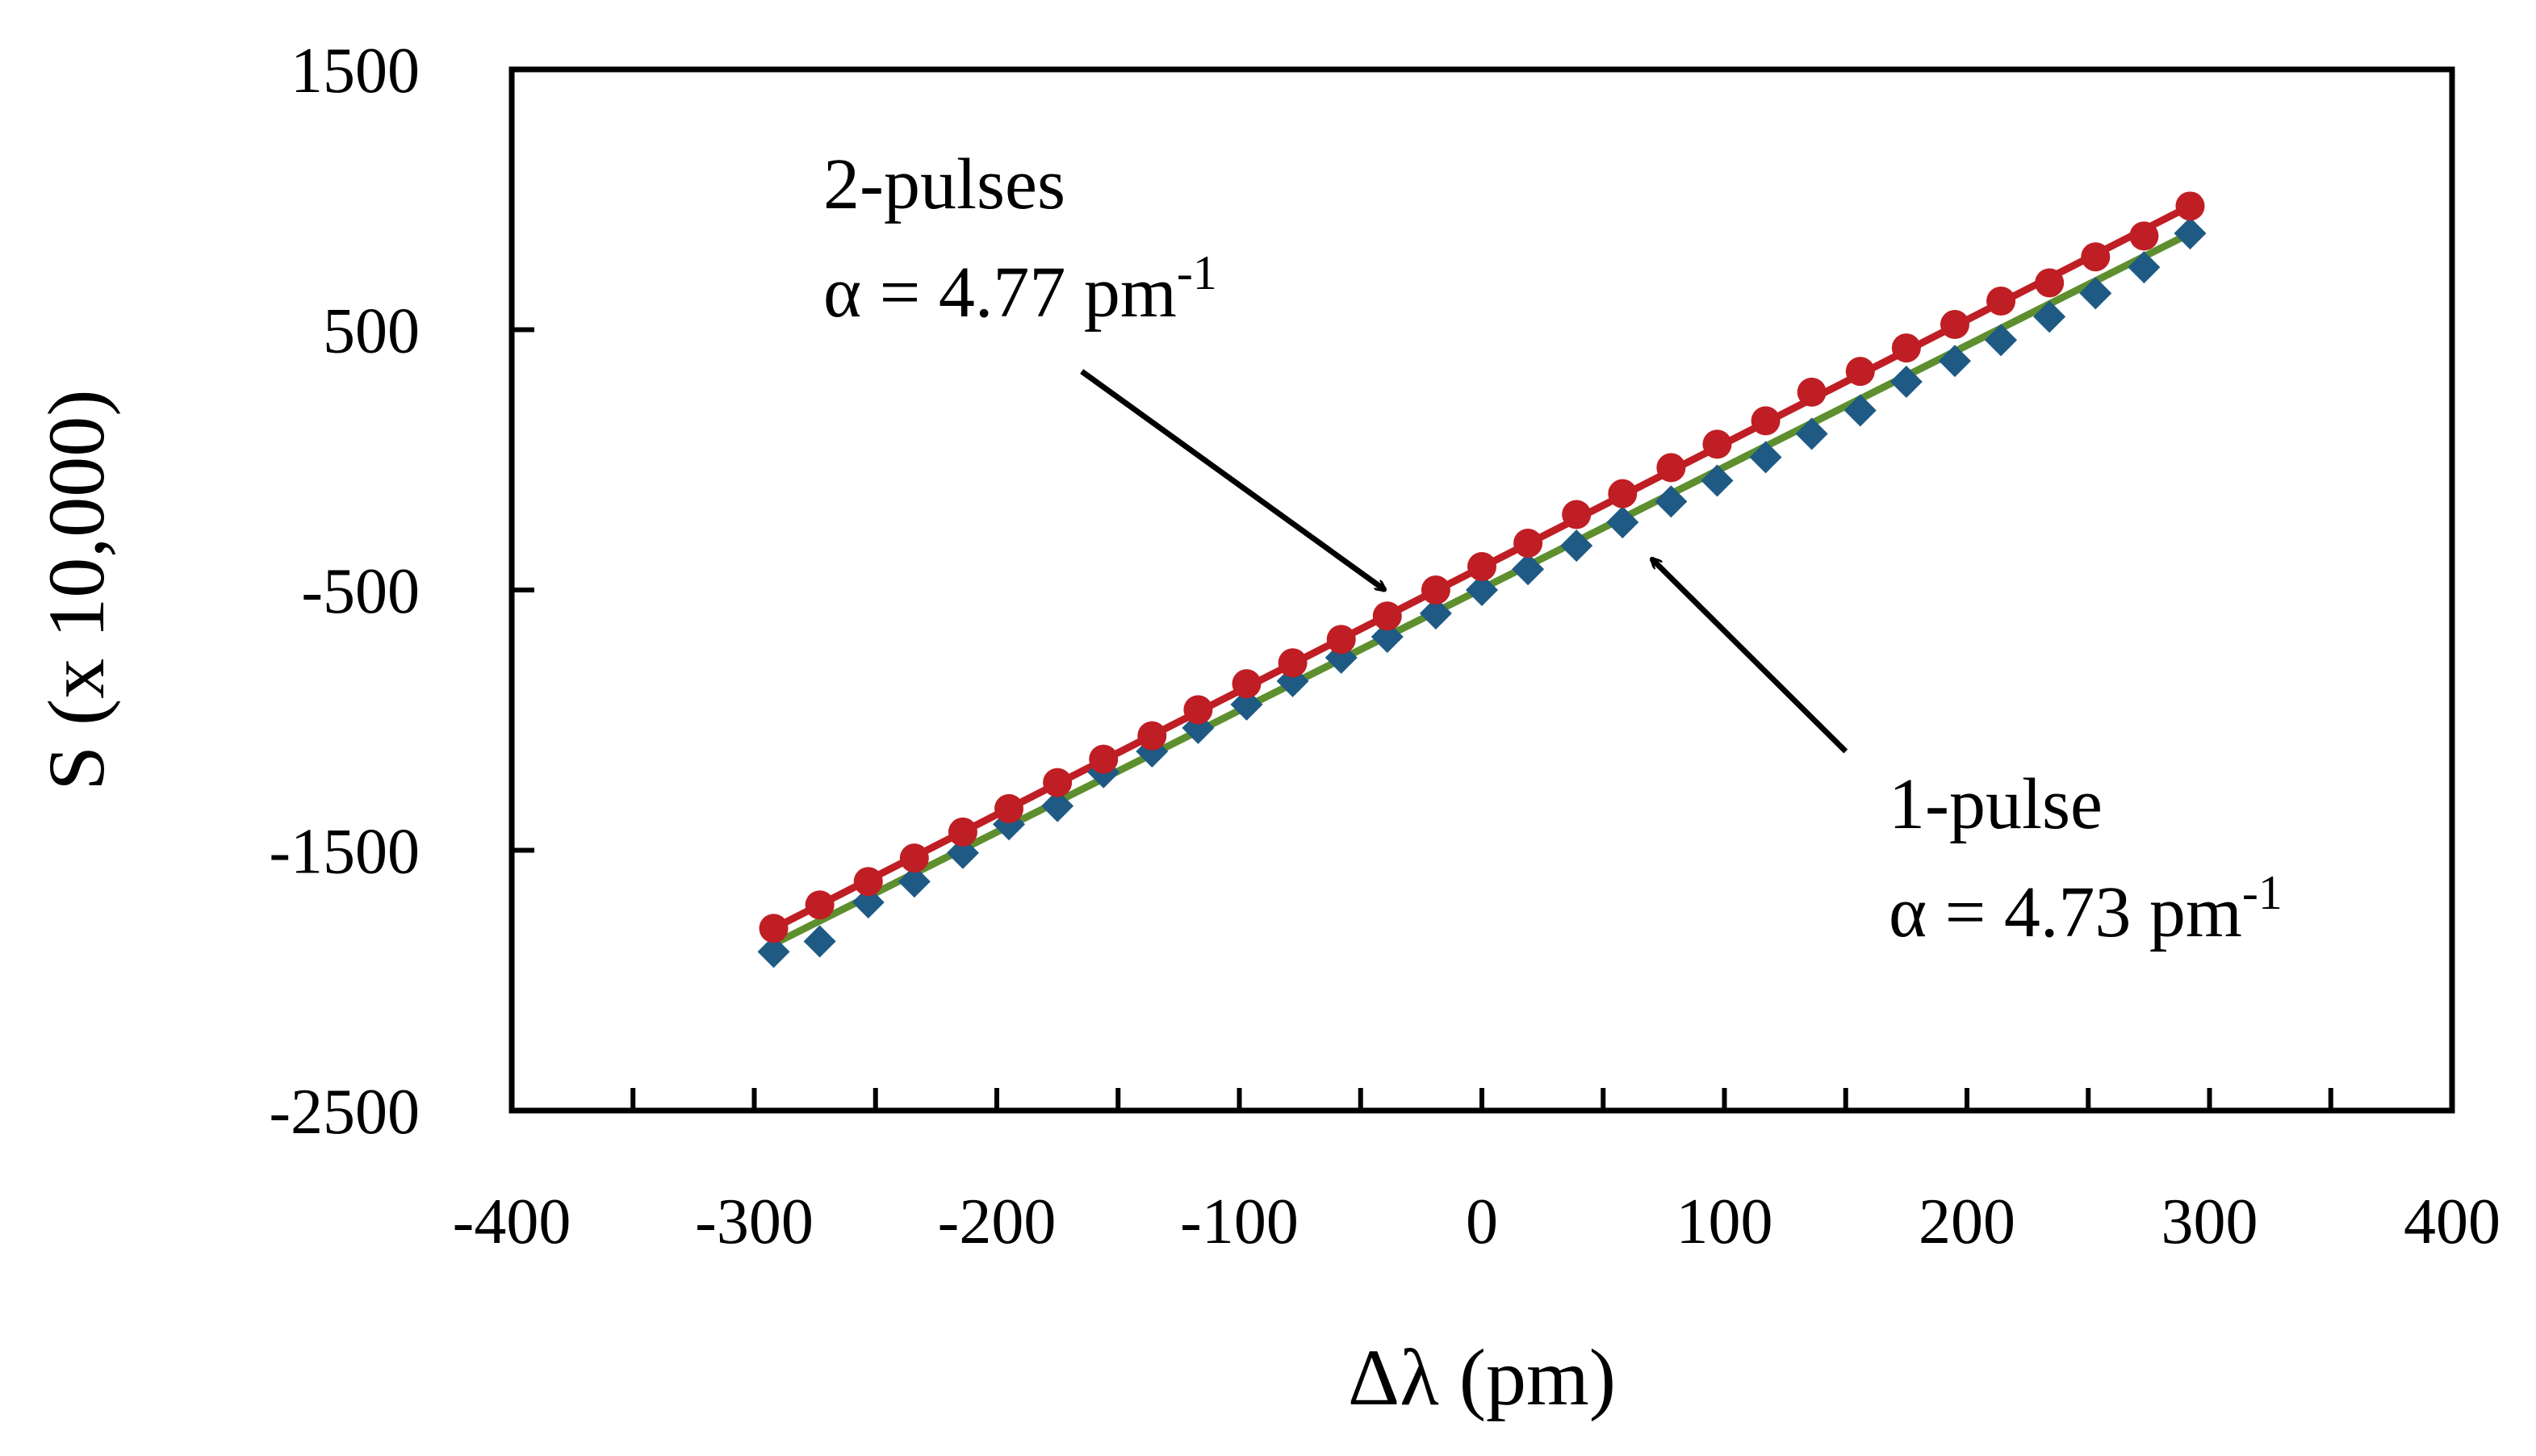 This screenshot has width=2536, height=1456. What do you see at coordinates (76, 589) in the screenshot?
I see `y-axis-title: S (x 10,000)` at bounding box center [76, 589].